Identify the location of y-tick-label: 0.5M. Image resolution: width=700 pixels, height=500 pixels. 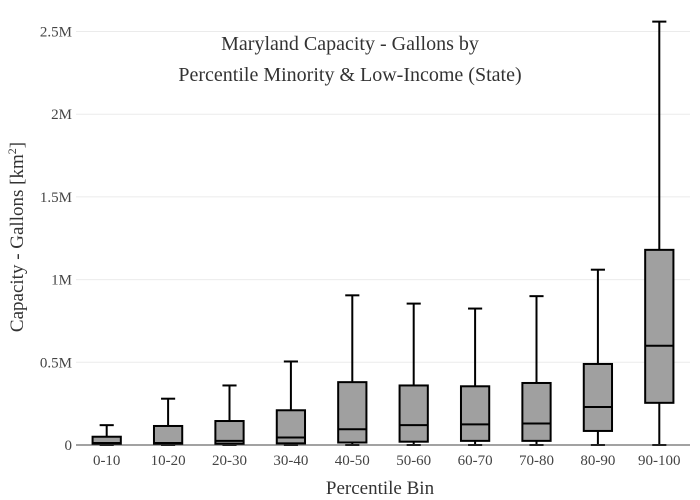
(56, 363).